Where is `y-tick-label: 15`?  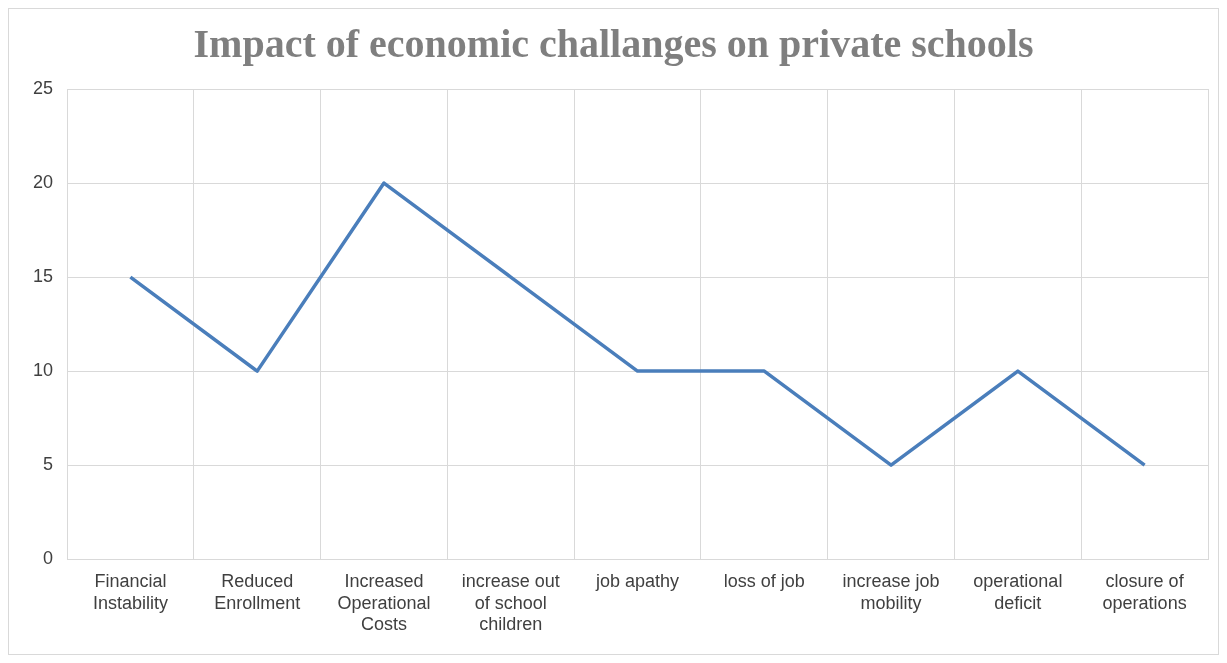
y-tick-label: 15 is located at coordinates (43, 276).